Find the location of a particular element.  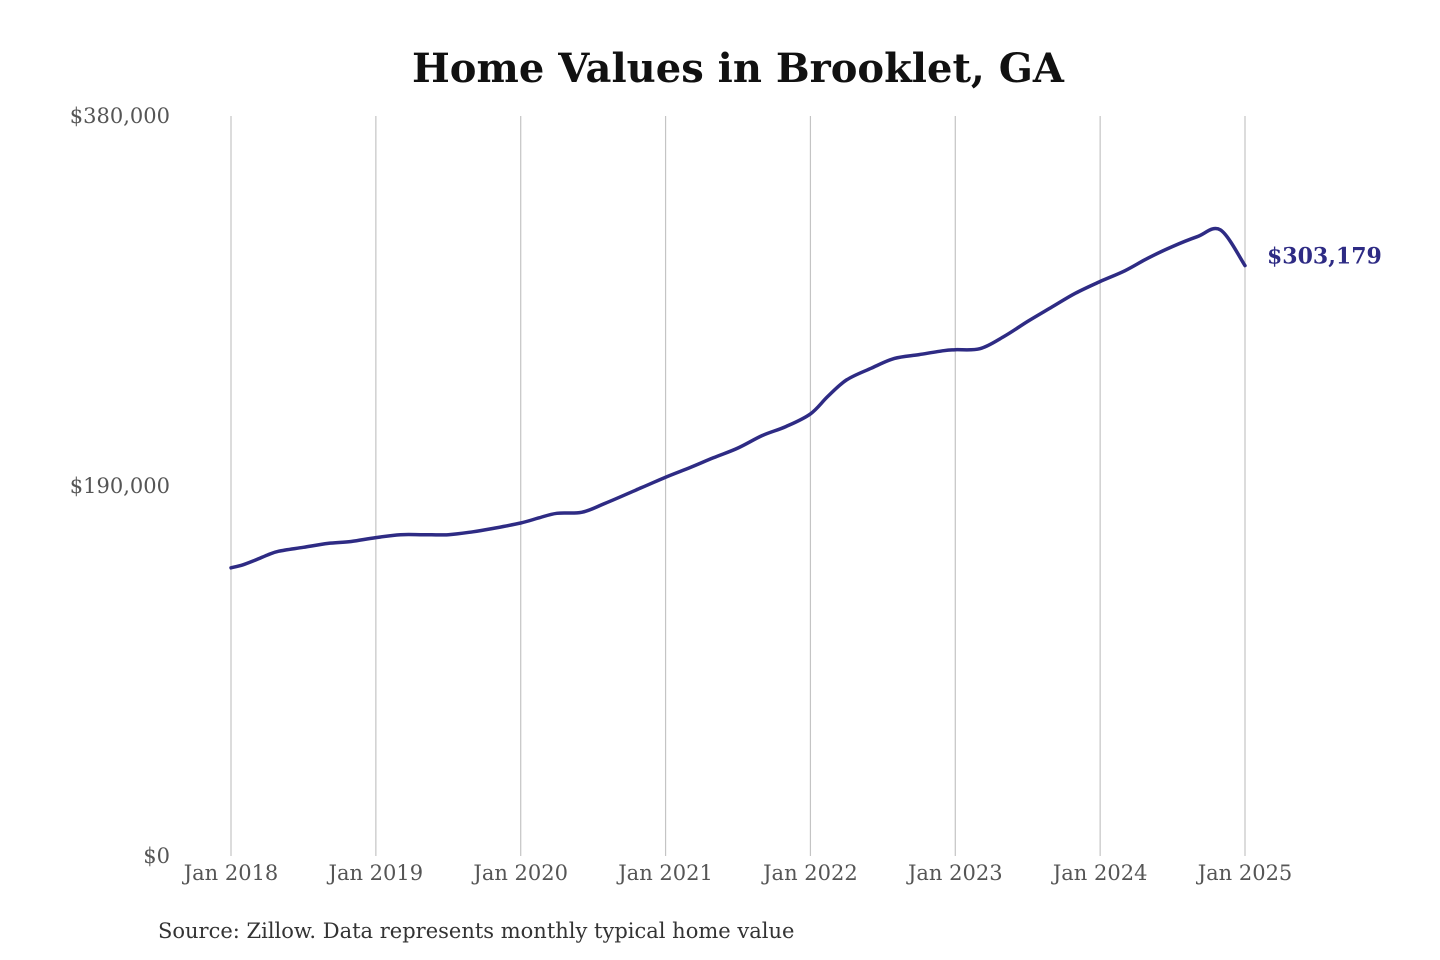

y-tick-label: $0 is located at coordinates (156, 856).